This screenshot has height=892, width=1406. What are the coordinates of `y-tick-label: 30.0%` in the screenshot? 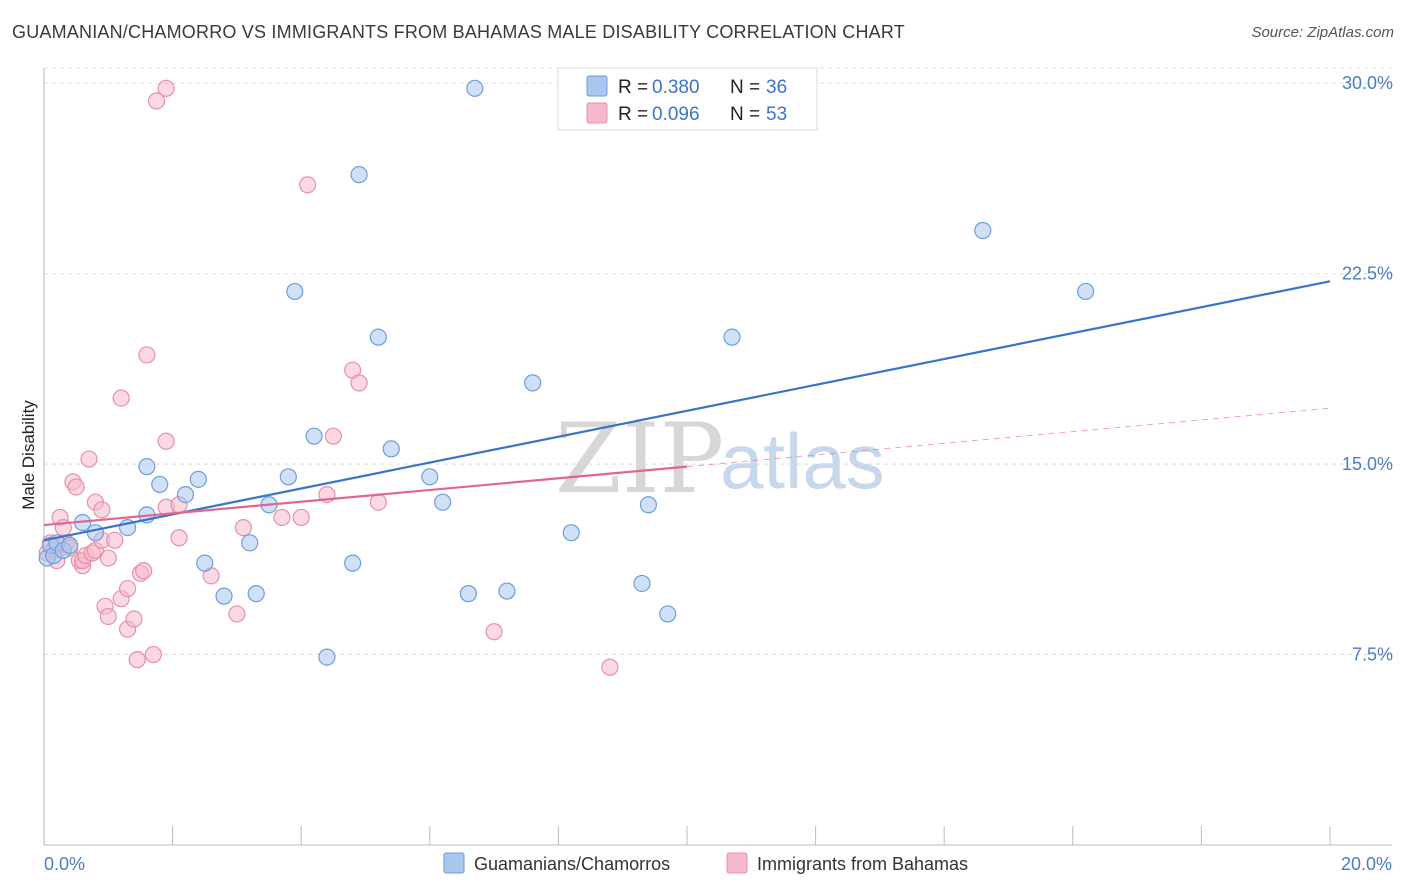 It's located at (1367, 83).